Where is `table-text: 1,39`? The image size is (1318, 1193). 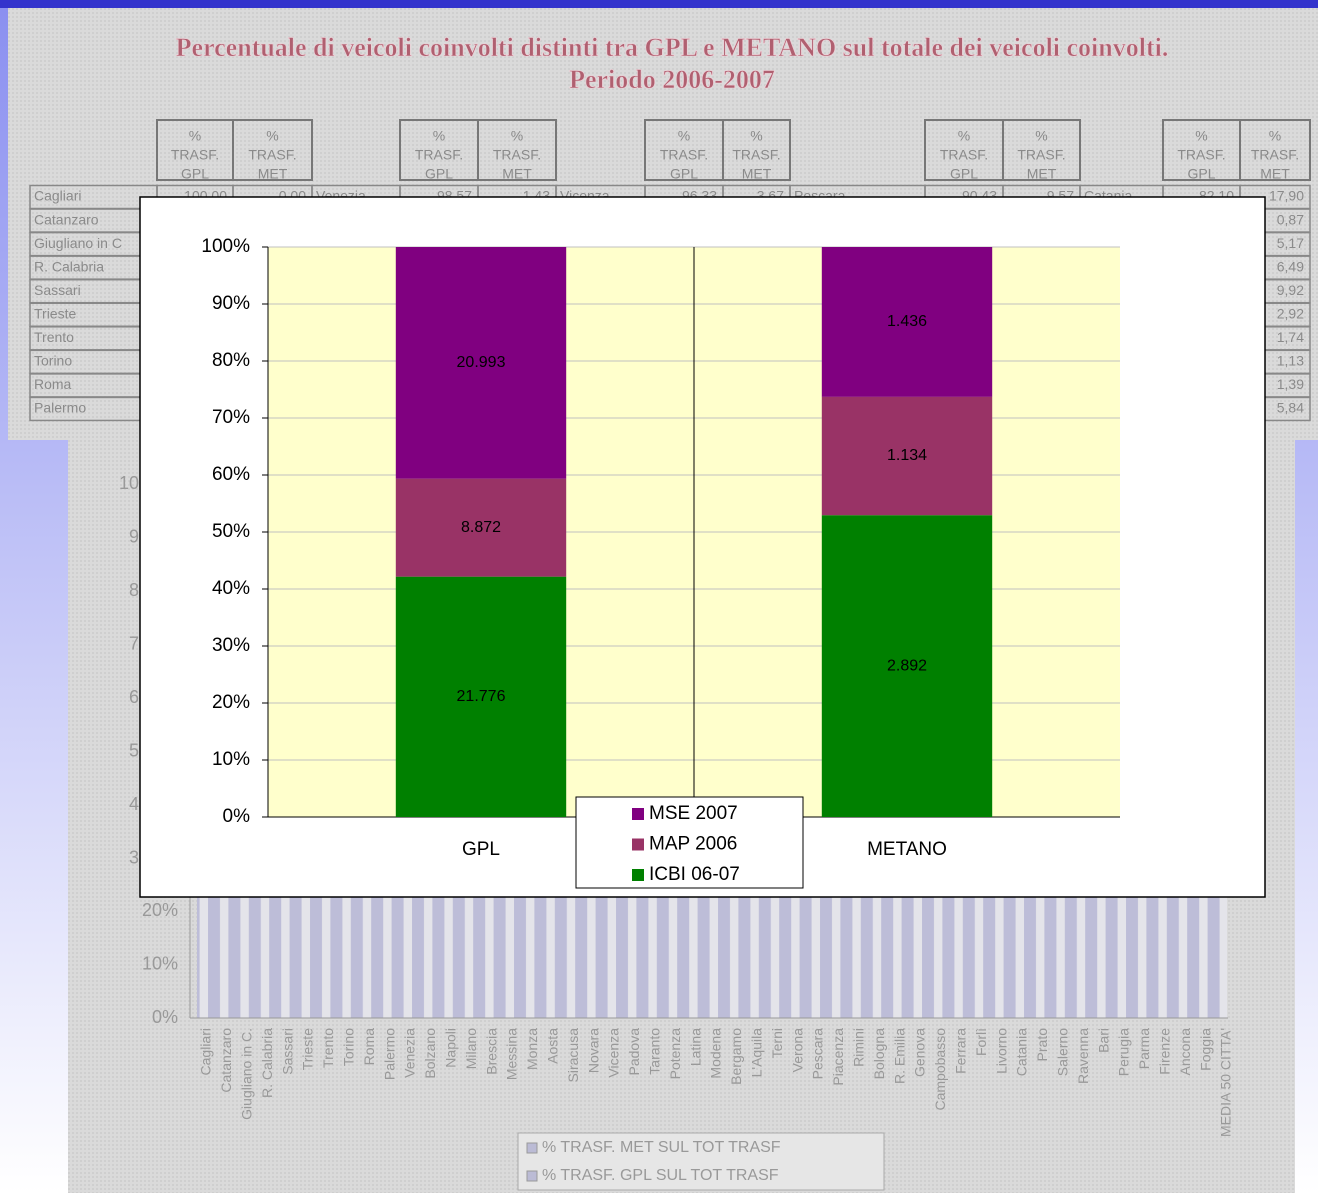
table-text: 1,39 is located at coordinates (1290, 384).